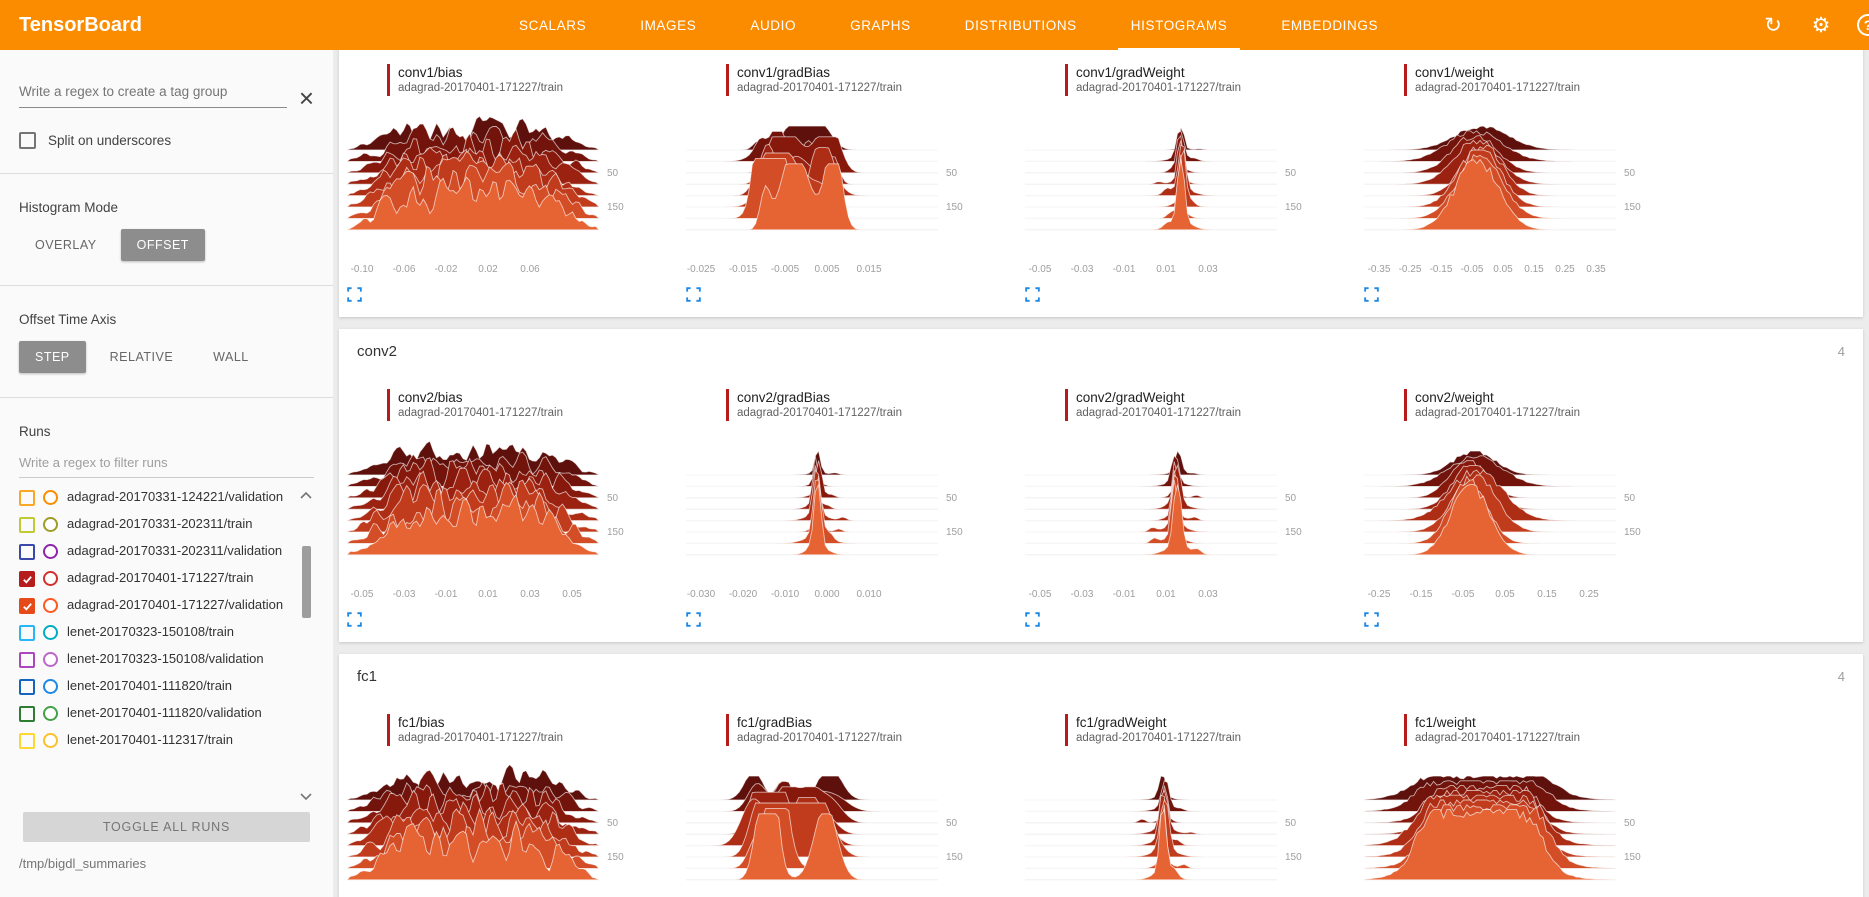 The width and height of the screenshot is (1869, 897). What do you see at coordinates (1863, 25) in the screenshot?
I see `help-icon: ?` at bounding box center [1863, 25].